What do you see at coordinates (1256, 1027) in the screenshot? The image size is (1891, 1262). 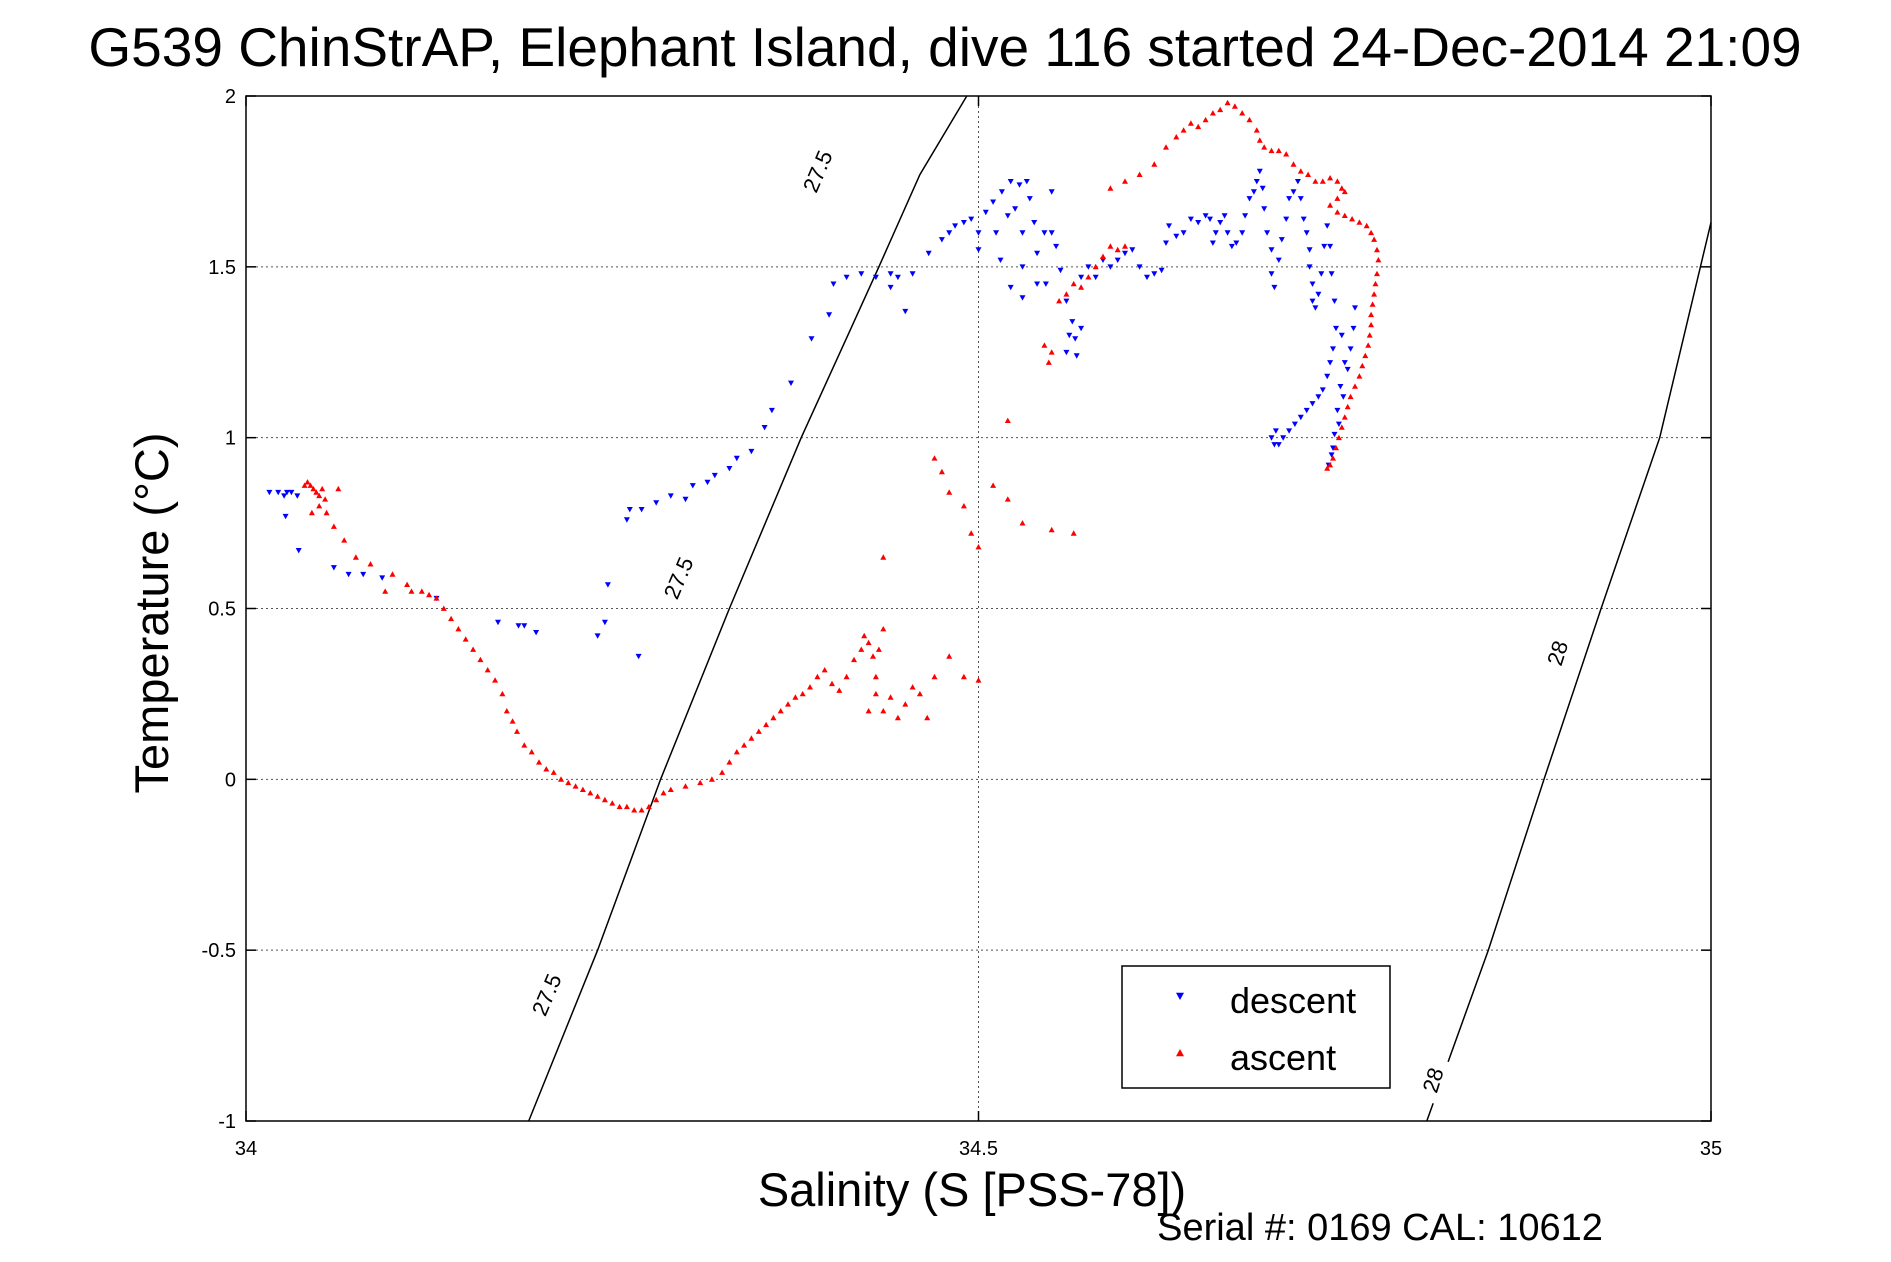 I see `legend-box` at bounding box center [1256, 1027].